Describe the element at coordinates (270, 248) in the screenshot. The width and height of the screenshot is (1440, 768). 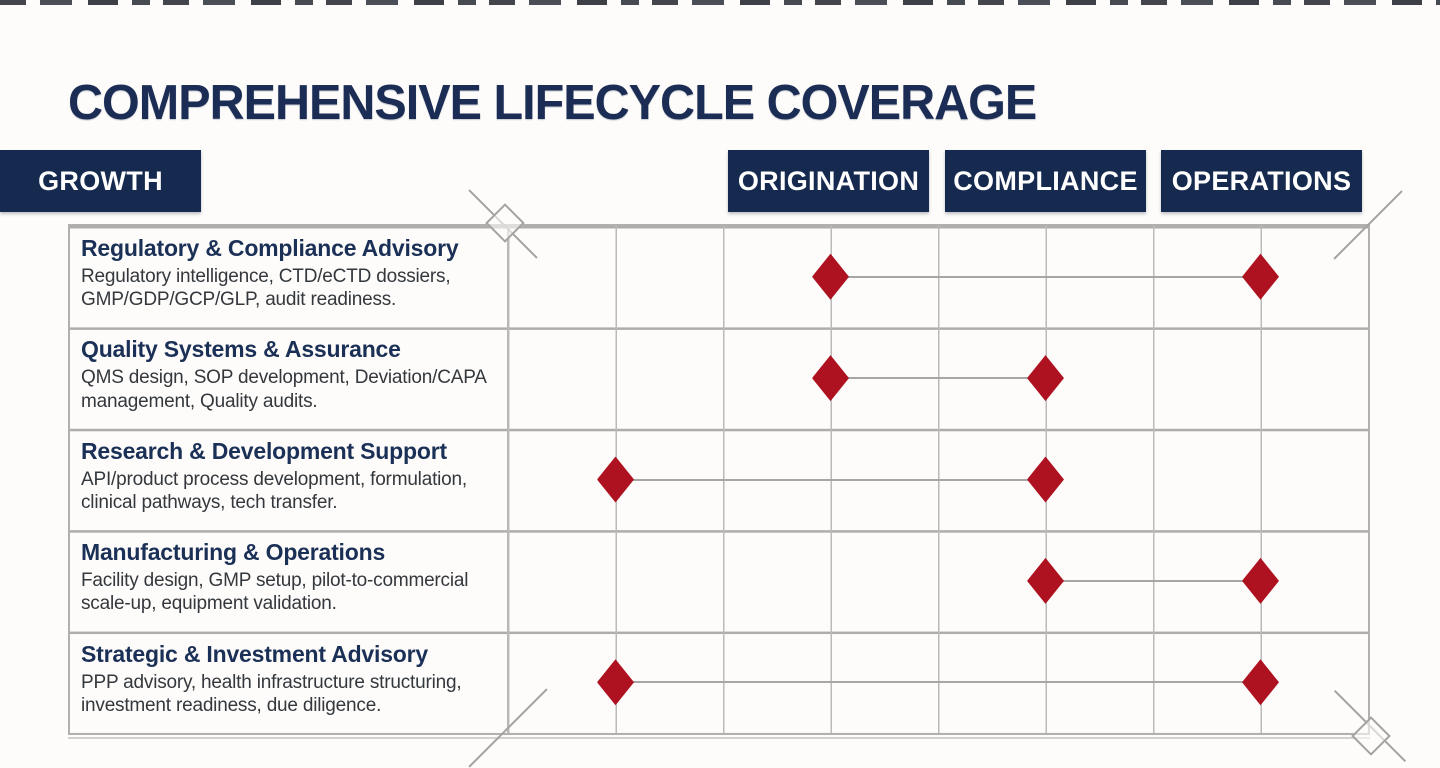
I see `service-title: Regulatory & Compliance Advisory` at that location.